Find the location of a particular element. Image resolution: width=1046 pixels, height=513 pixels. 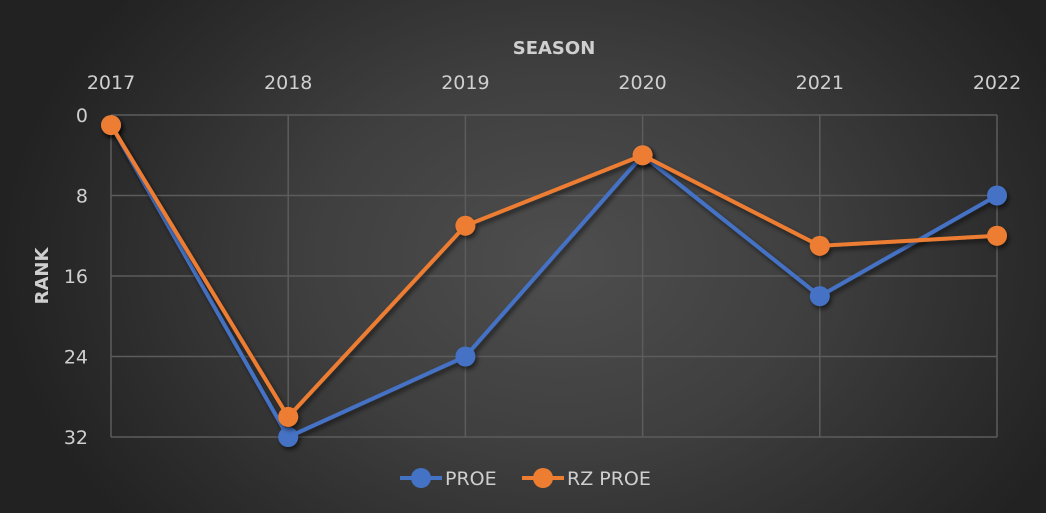

y-tick-label: 32 is located at coordinates (76, 438).